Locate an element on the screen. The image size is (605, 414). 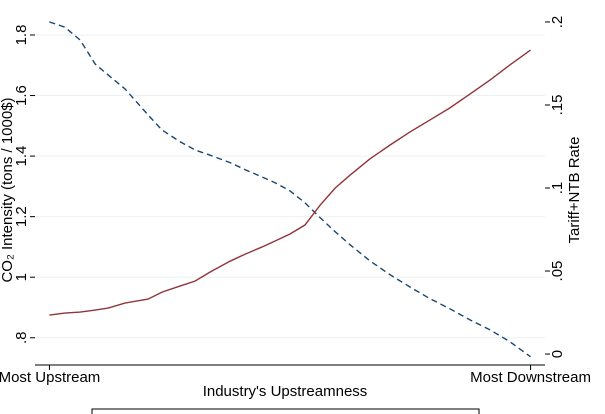
y2-tick-label: .15 is located at coordinates (557, 105).